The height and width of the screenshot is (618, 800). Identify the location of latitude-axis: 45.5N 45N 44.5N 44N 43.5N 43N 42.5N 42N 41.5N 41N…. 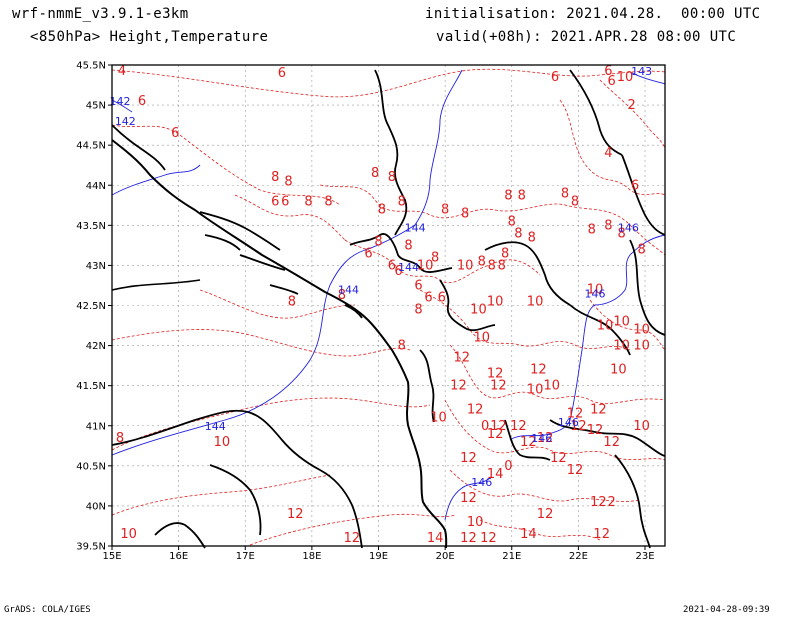
(94, 307).